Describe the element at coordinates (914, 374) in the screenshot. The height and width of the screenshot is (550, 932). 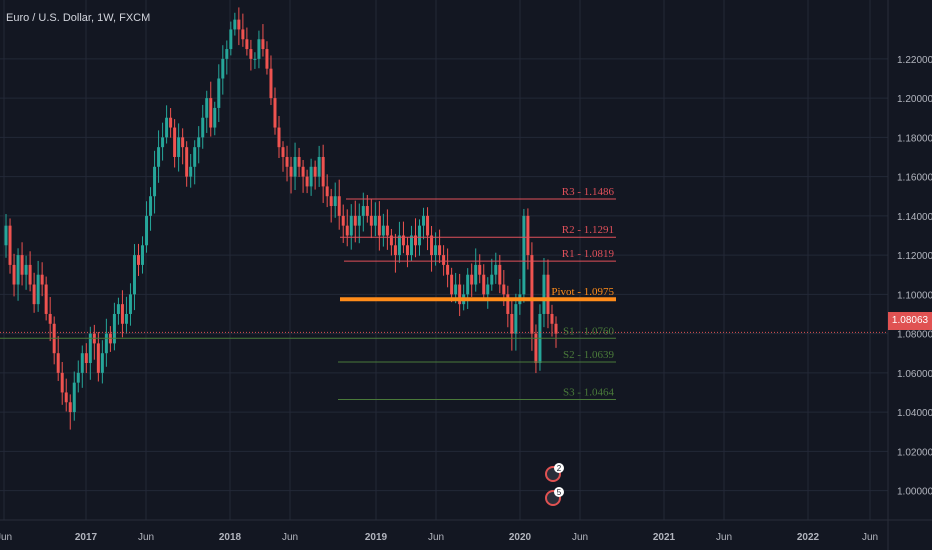
I see `y-tick-label: 1.06000` at that location.